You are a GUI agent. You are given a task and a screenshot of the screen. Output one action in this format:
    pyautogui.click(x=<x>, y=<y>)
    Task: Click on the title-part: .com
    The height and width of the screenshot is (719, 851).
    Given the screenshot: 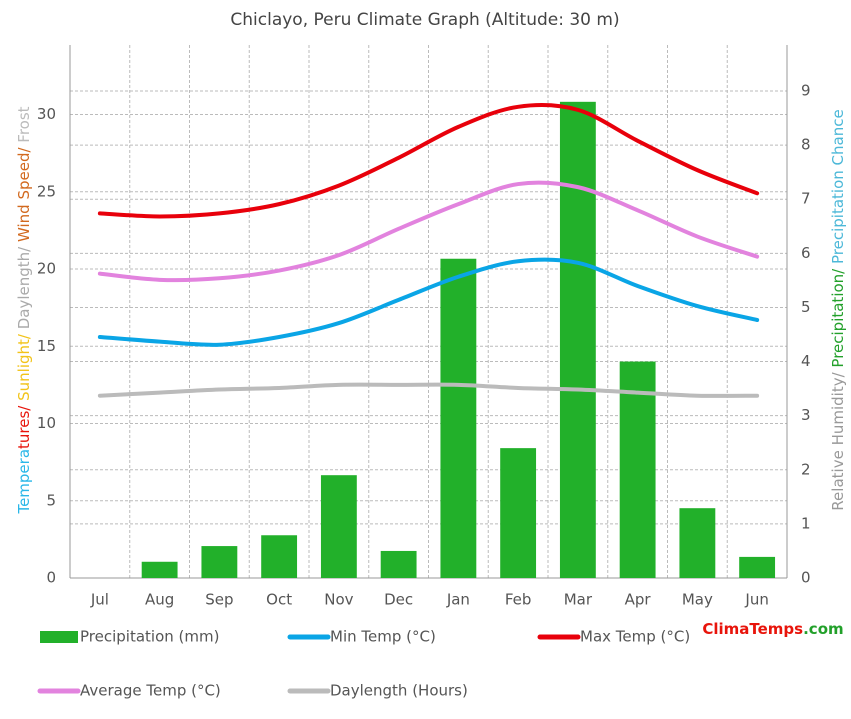 What is the action you would take?
    pyautogui.click(x=823, y=629)
    